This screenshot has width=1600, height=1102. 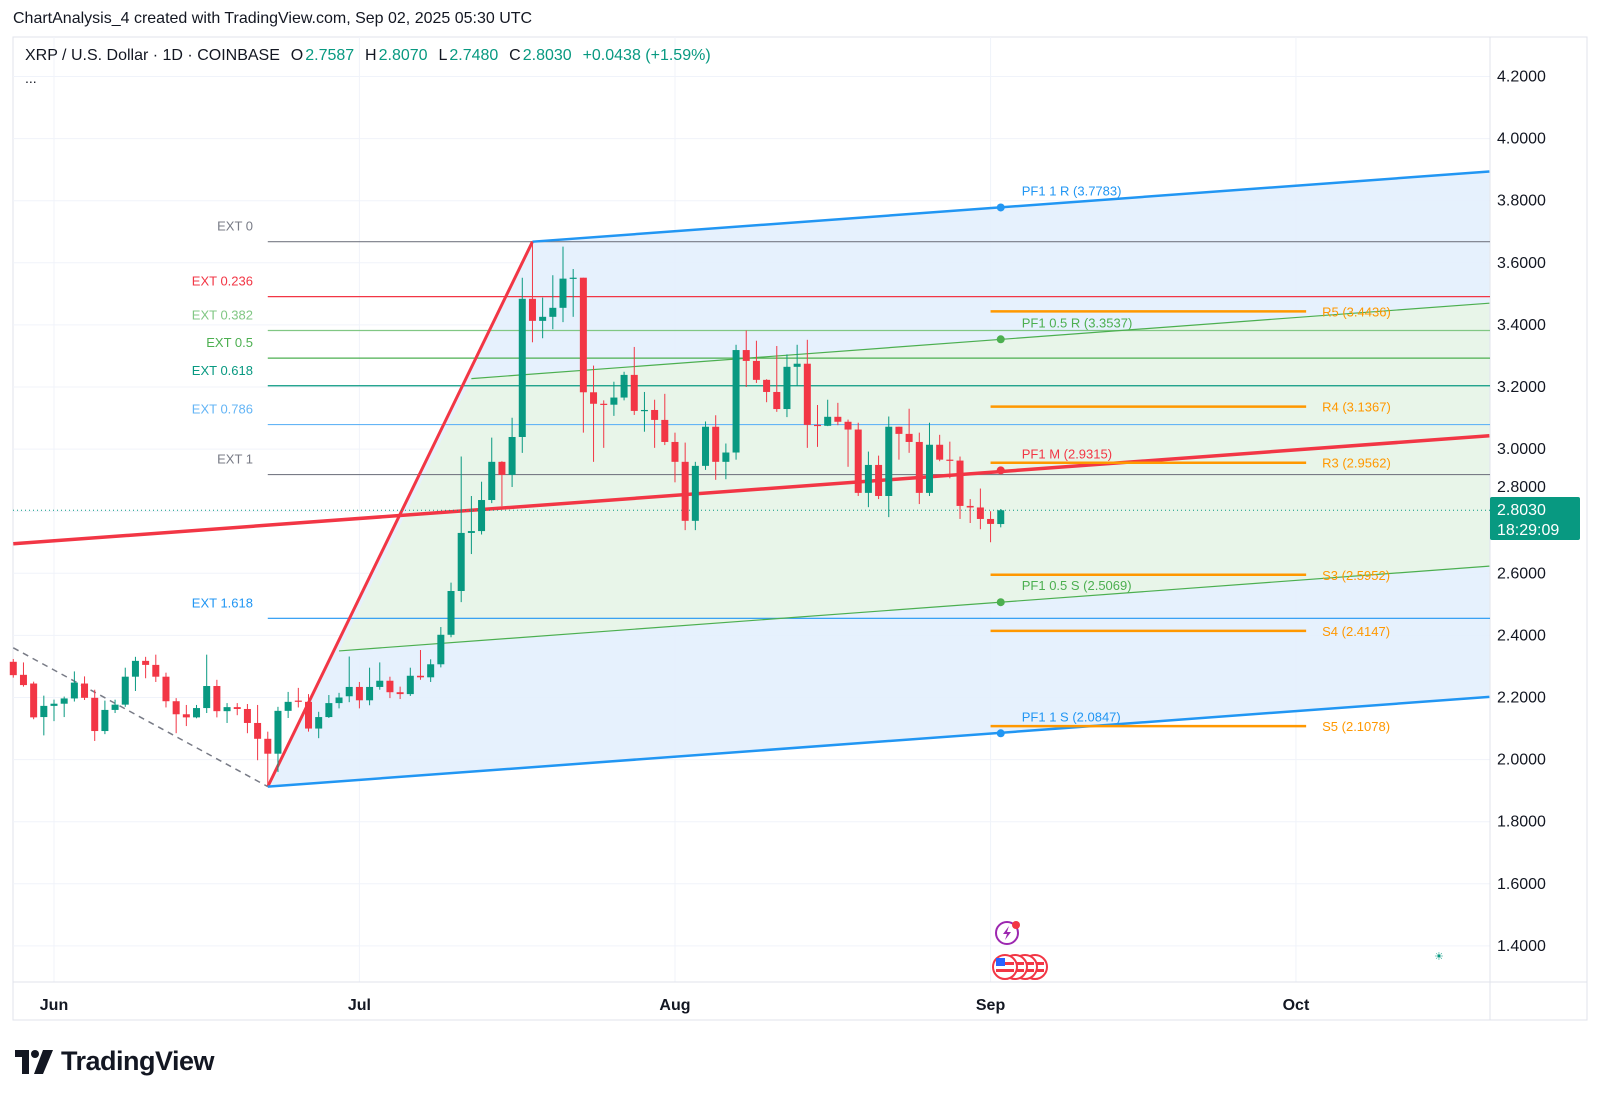 What do you see at coordinates (1007, 933) in the screenshot?
I see `lightning-event-icon` at bounding box center [1007, 933].